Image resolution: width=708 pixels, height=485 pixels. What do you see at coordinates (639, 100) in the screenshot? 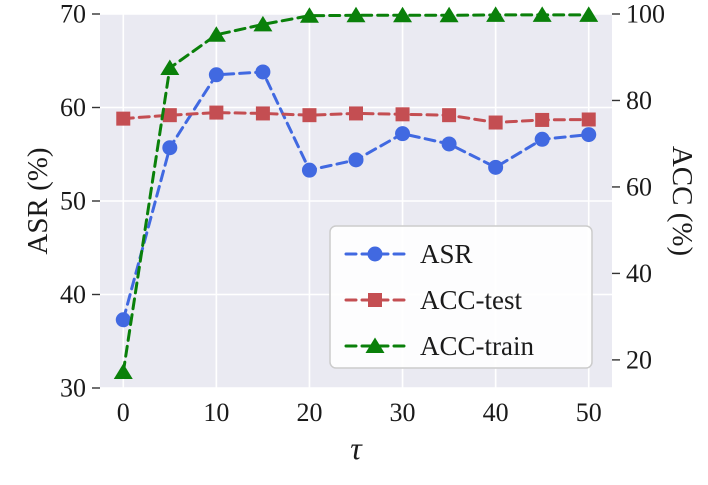
I see `right-tick-label: 80` at bounding box center [639, 100].